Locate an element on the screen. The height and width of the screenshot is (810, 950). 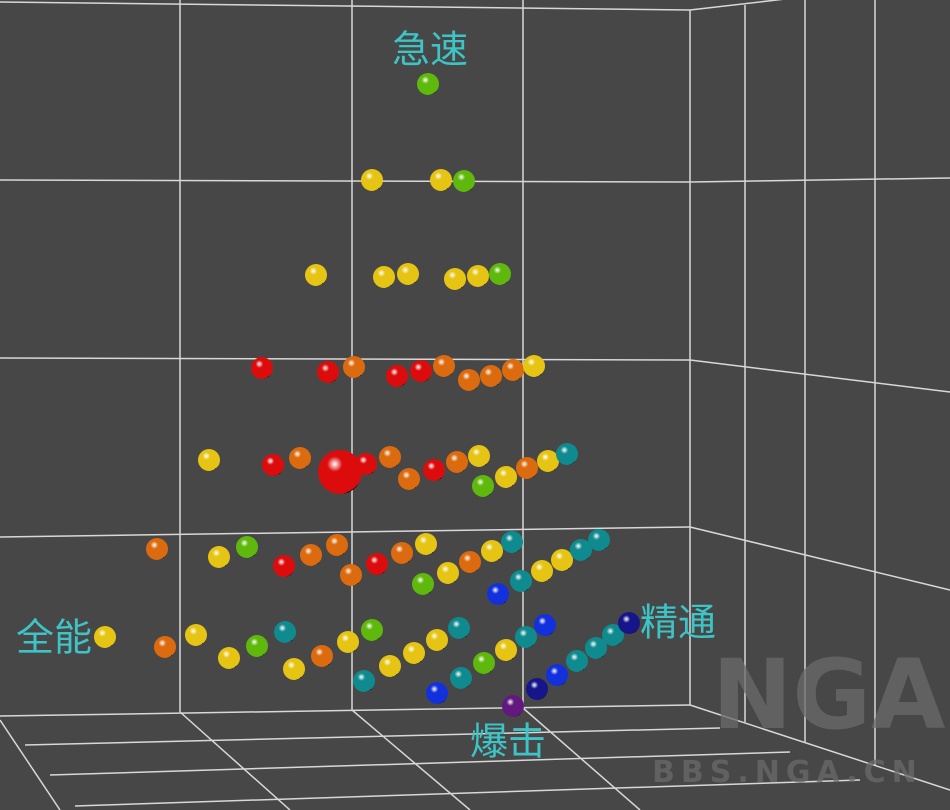
watermark-logo: NGA is located at coordinates (828, 695).